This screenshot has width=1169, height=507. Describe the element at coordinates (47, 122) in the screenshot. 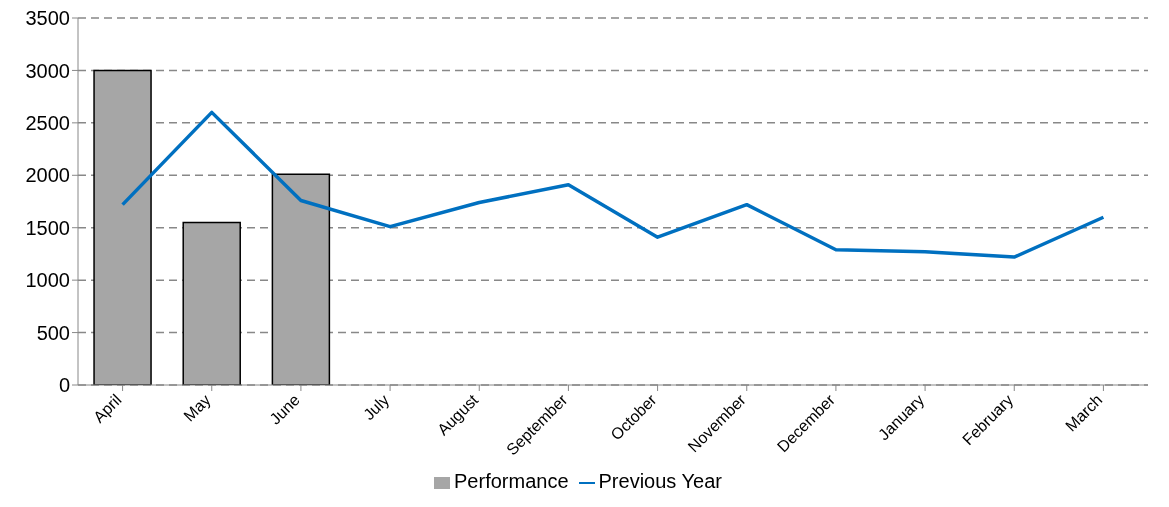

I see `y-tick-label: 2500` at that location.